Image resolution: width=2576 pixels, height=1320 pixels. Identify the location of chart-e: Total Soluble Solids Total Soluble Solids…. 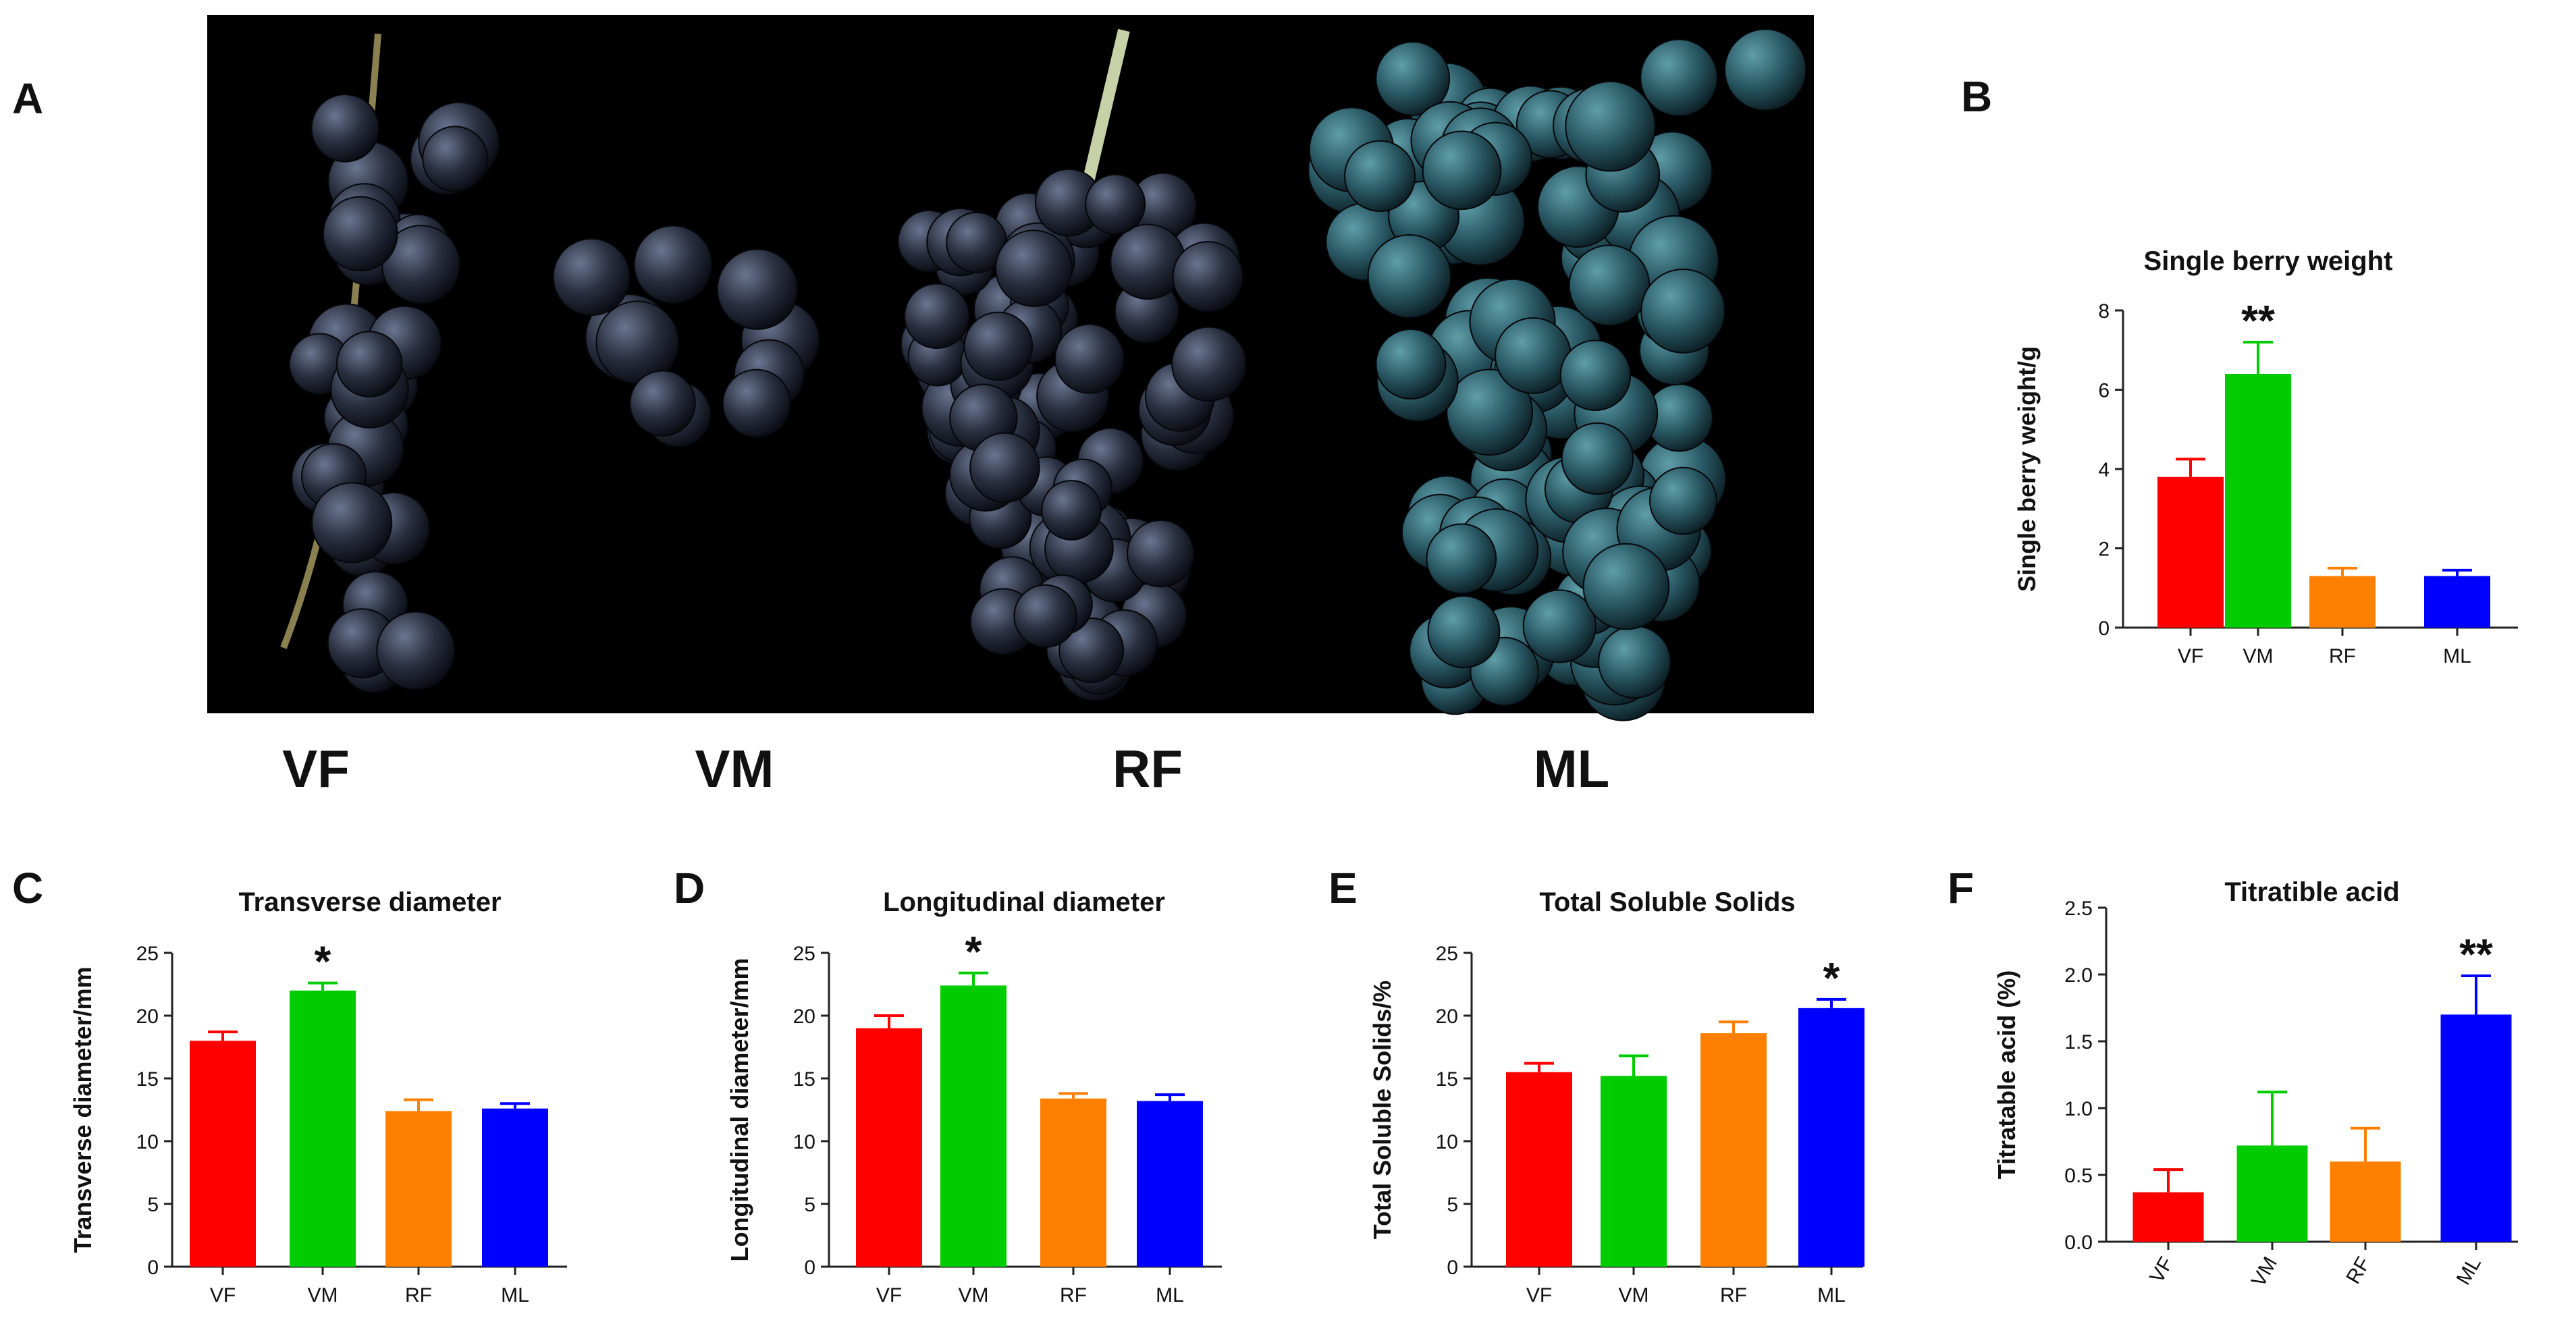
(1616, 1097).